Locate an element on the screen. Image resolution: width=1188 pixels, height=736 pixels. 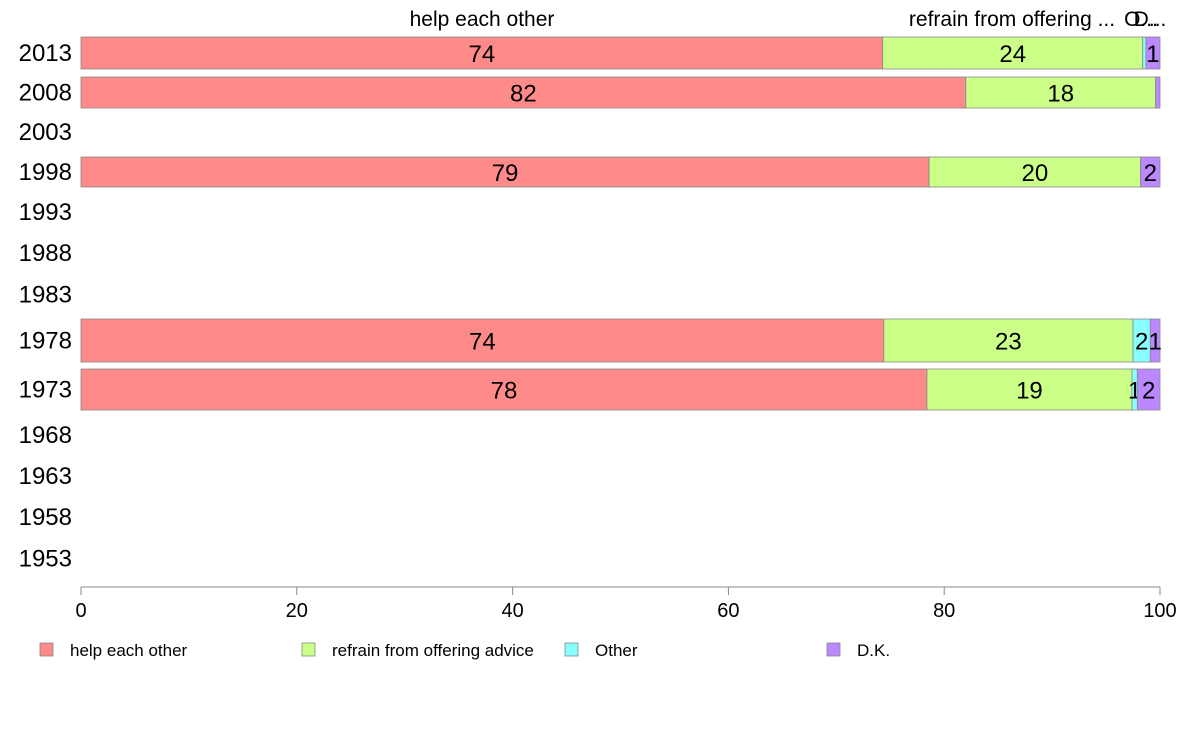
x-tick-label: 20 is located at coordinates (297, 611).